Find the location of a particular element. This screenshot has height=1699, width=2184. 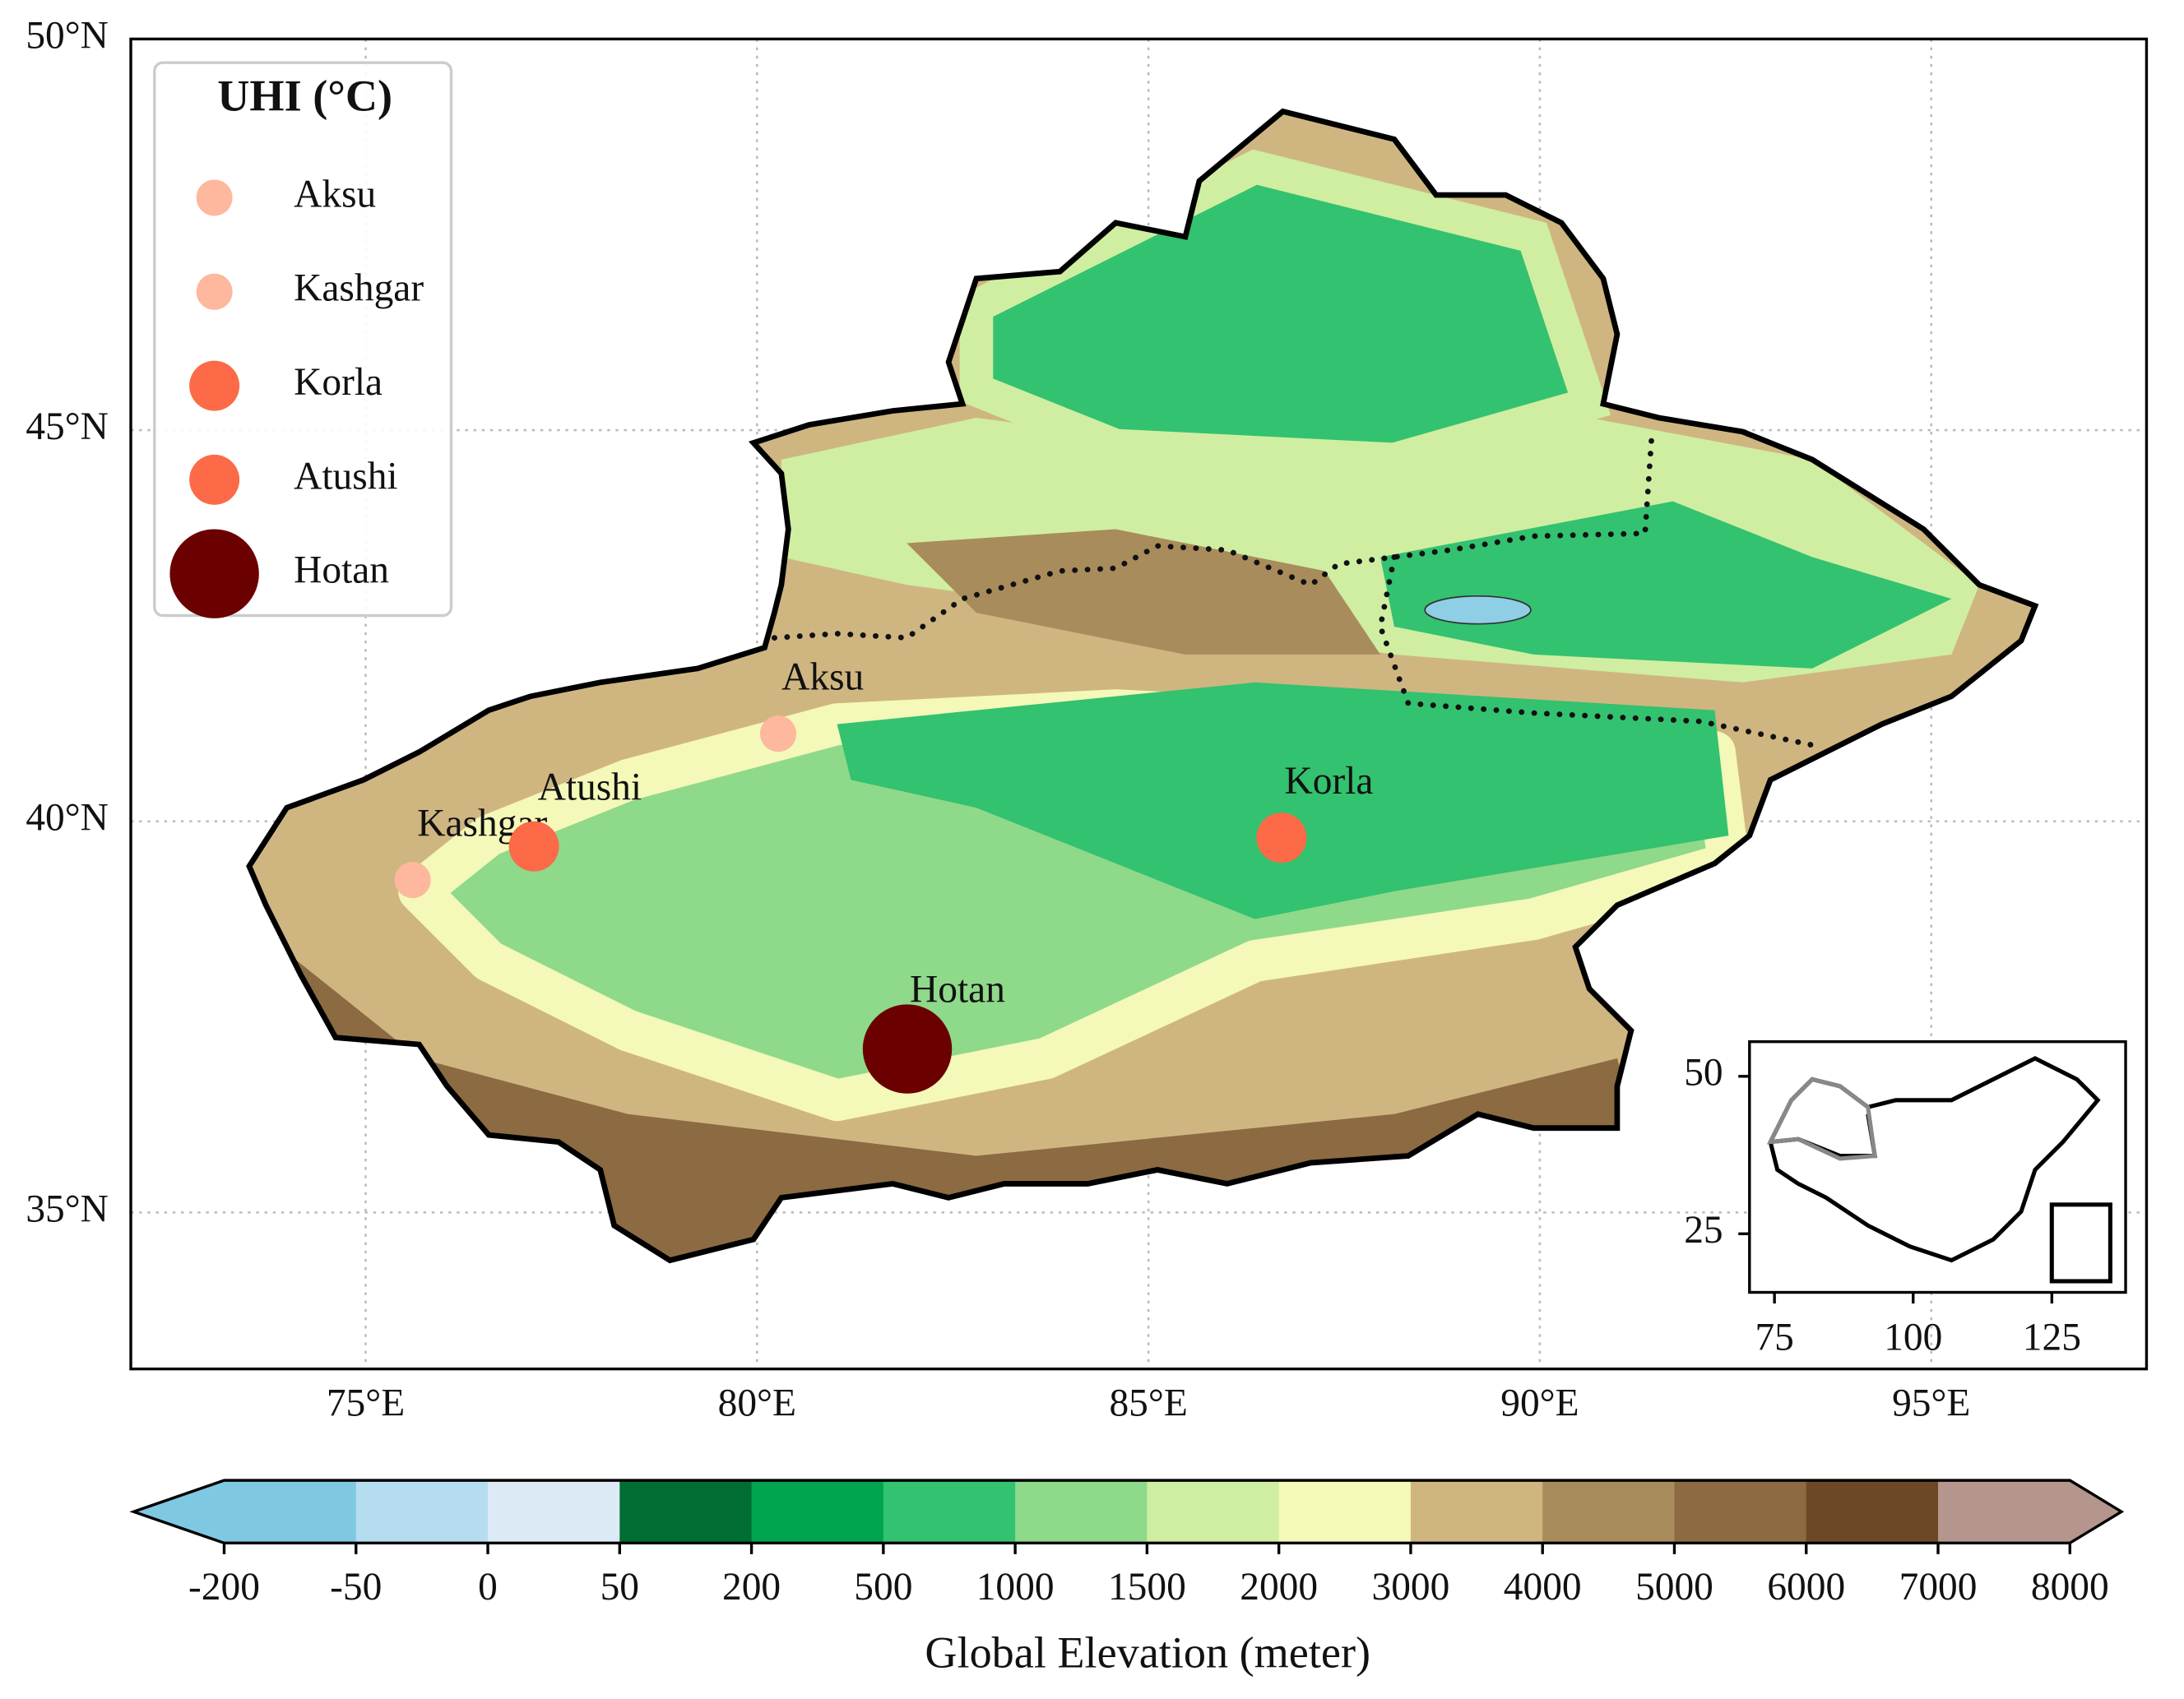

elev-tianshan-peaks is located at coordinates (1144, 592).